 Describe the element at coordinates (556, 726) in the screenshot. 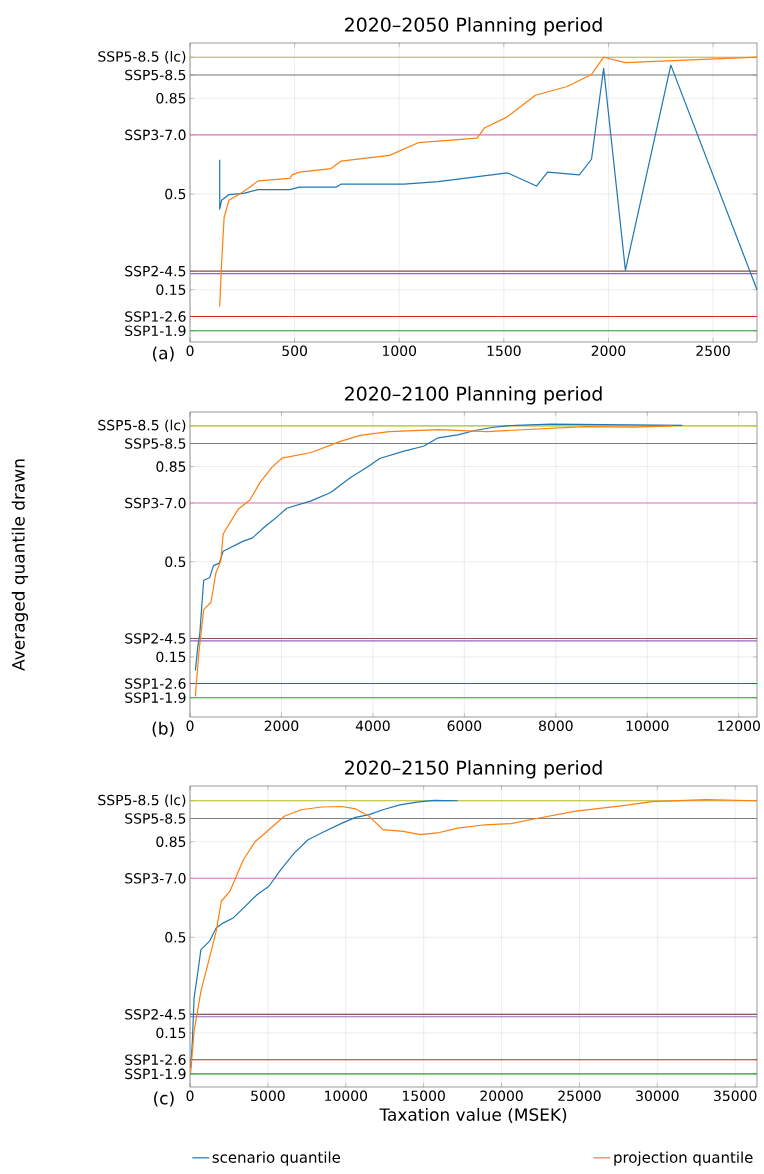

I see `x-tick-label: 8000` at that location.